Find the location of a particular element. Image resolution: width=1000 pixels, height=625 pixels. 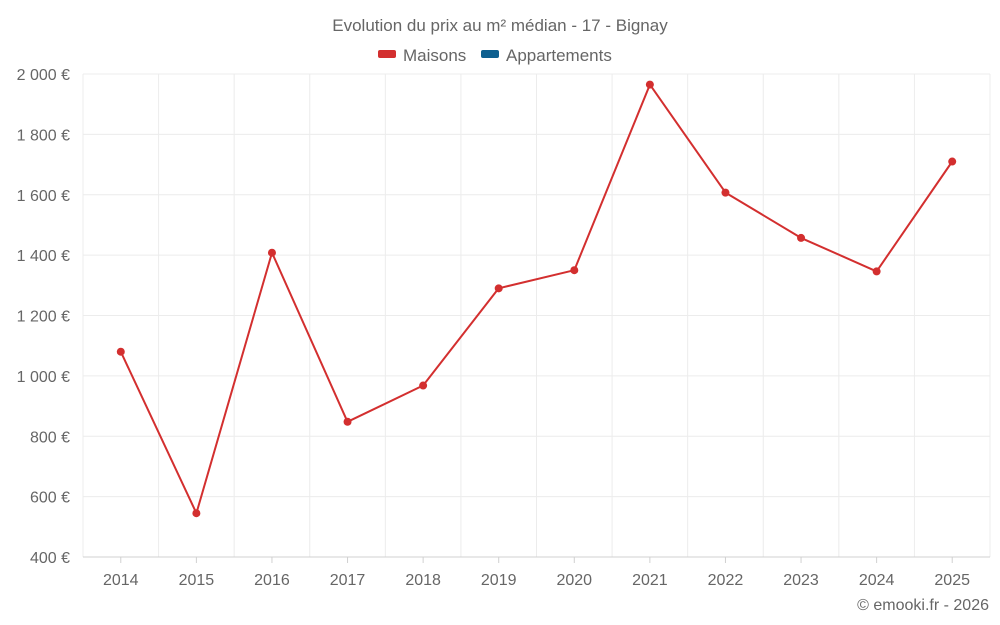

legend-item-maisons: Maisons is located at coordinates (422, 55).